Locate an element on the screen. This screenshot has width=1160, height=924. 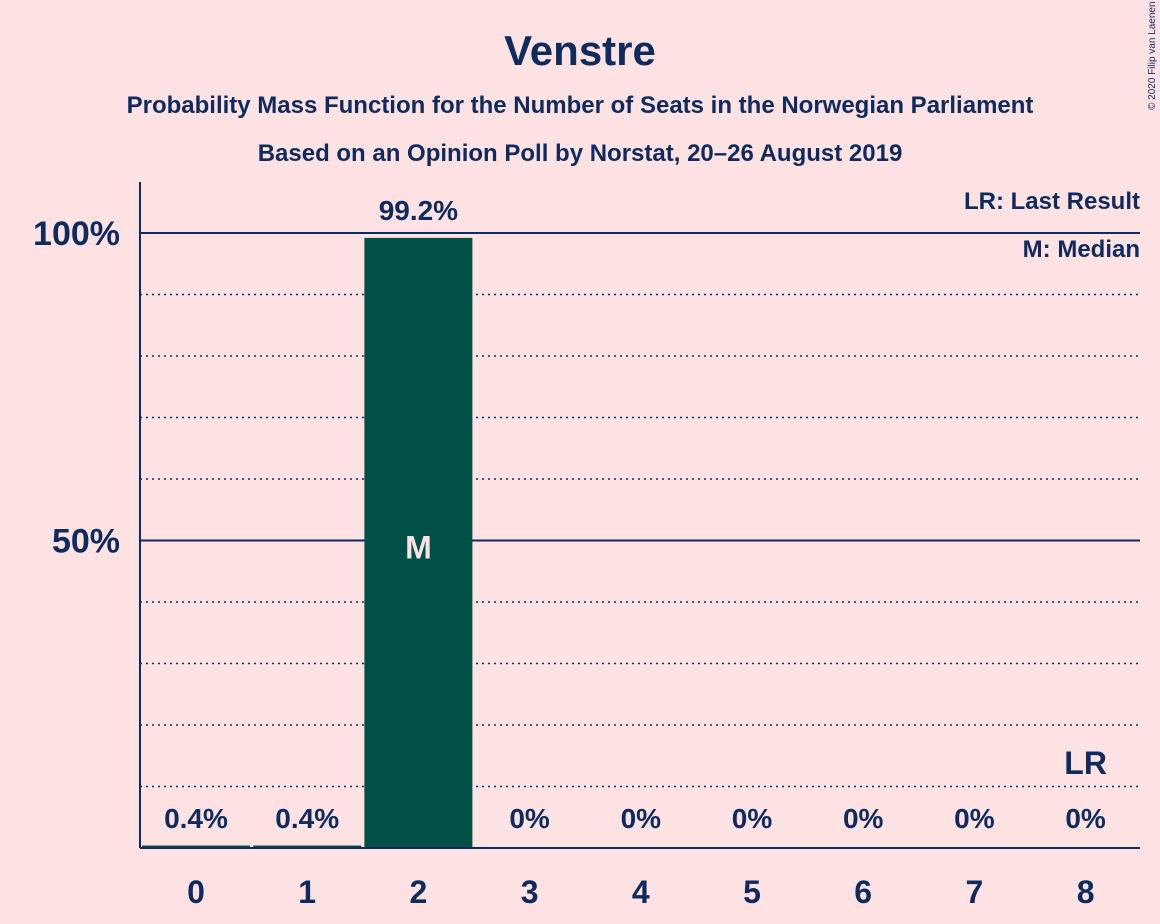
legend-last-result: LR: Last Result is located at coordinates (1052, 201).